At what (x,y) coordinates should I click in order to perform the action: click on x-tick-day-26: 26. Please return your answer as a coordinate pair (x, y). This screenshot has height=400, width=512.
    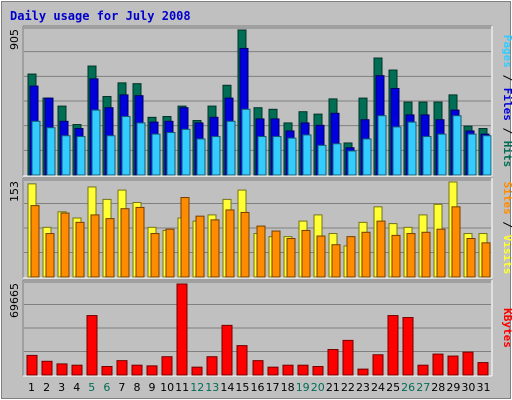
    Looking at the image, I should click on (408, 387).